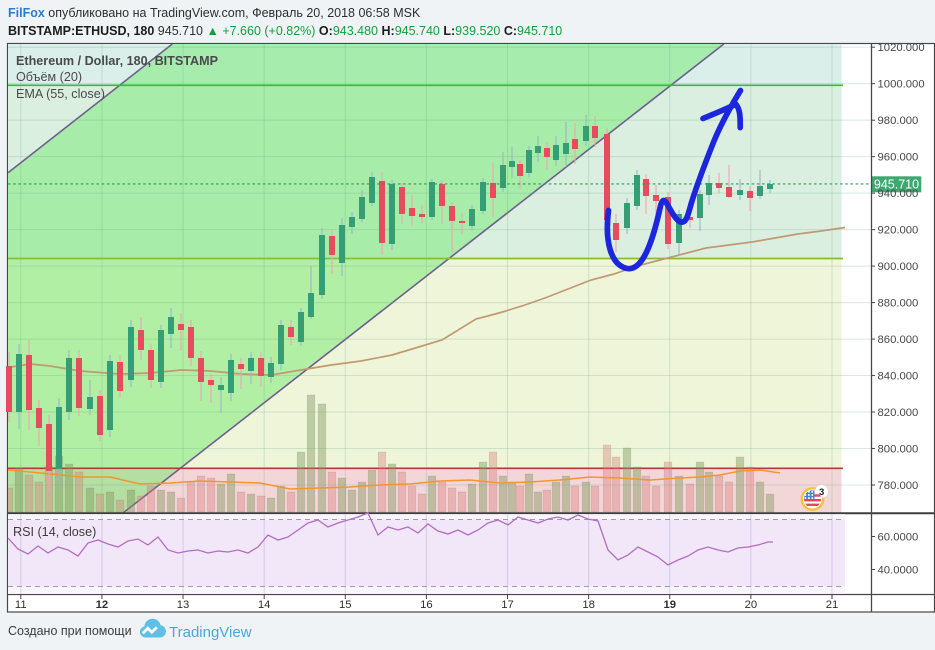  What do you see at coordinates (54, 532) in the screenshot?
I see `svg-text: RSI (14, close)` at bounding box center [54, 532].